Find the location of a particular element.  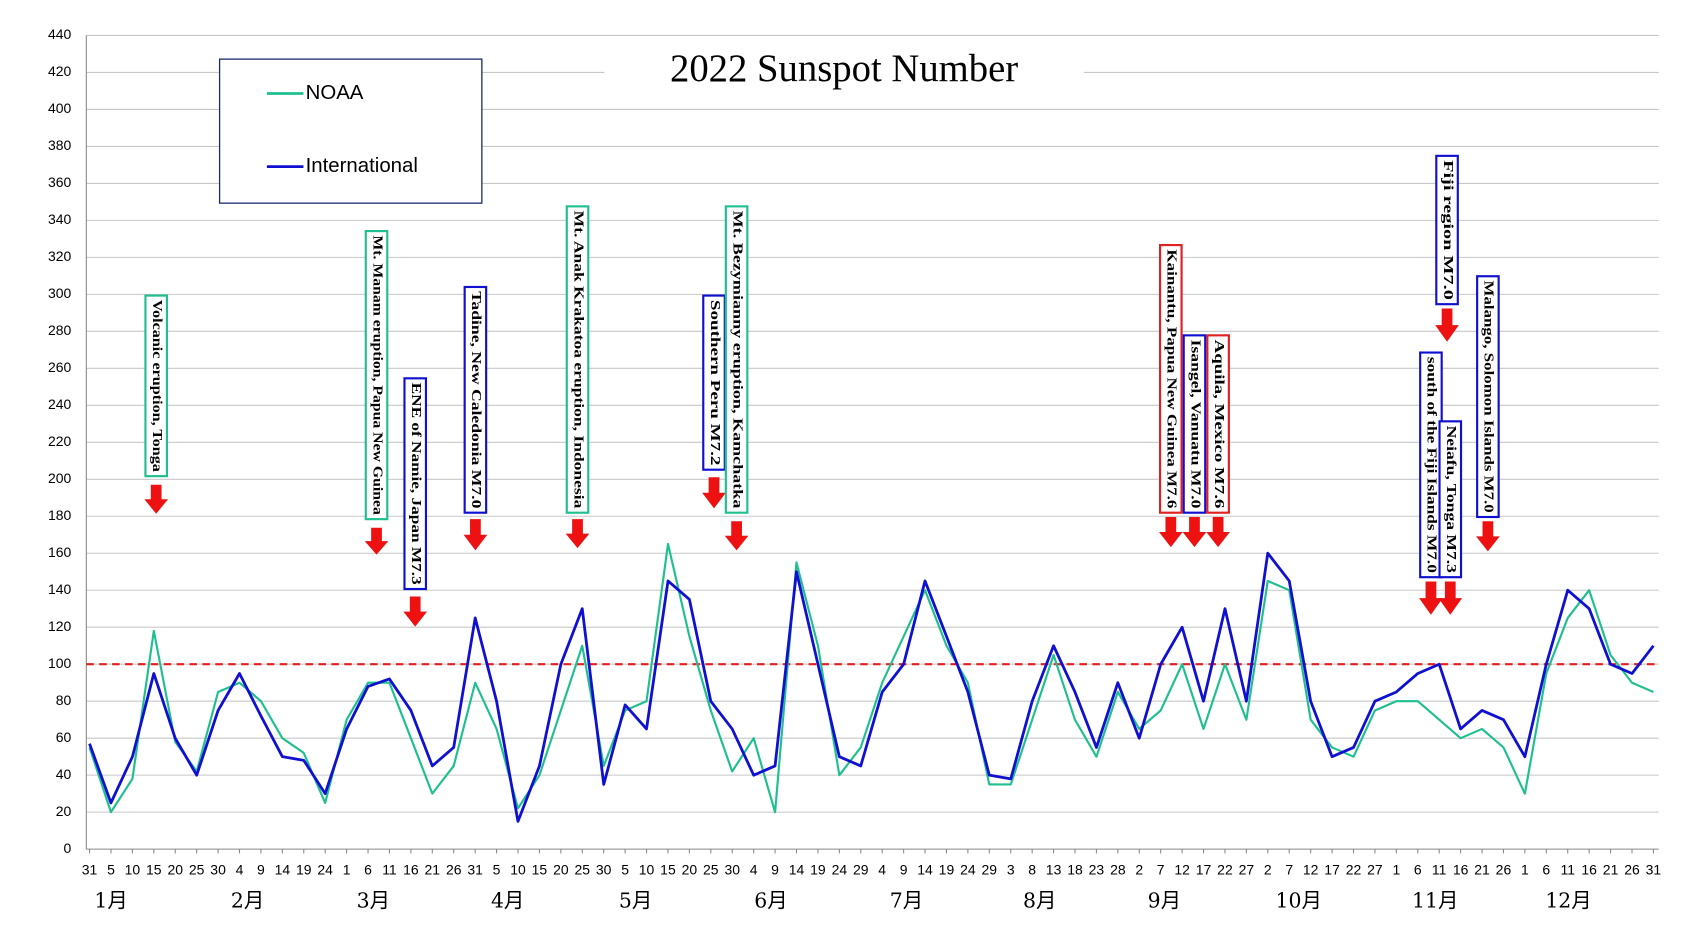

x-tick-label: 27 is located at coordinates (1375, 869).